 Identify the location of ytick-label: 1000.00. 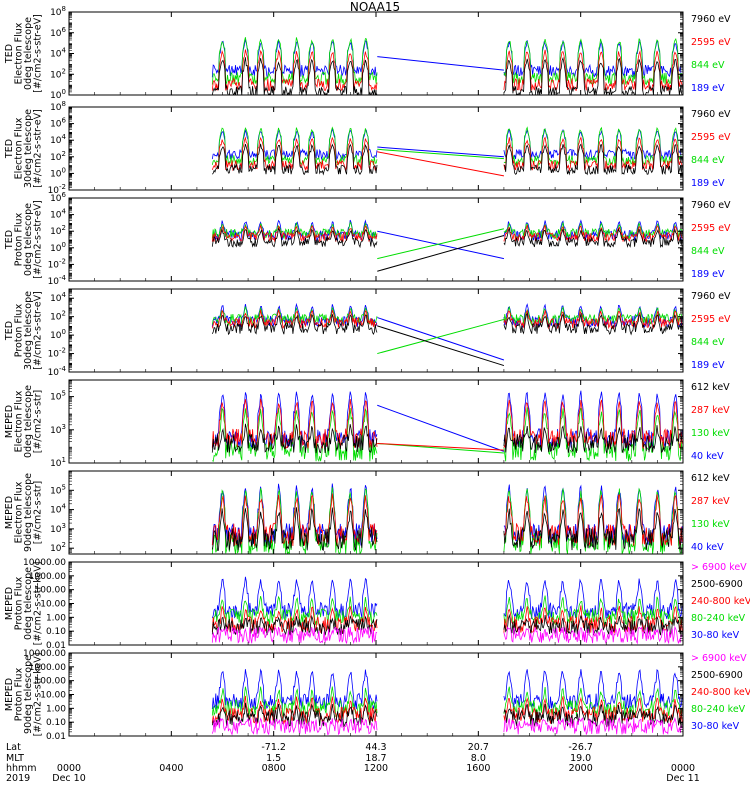
(47, 577).